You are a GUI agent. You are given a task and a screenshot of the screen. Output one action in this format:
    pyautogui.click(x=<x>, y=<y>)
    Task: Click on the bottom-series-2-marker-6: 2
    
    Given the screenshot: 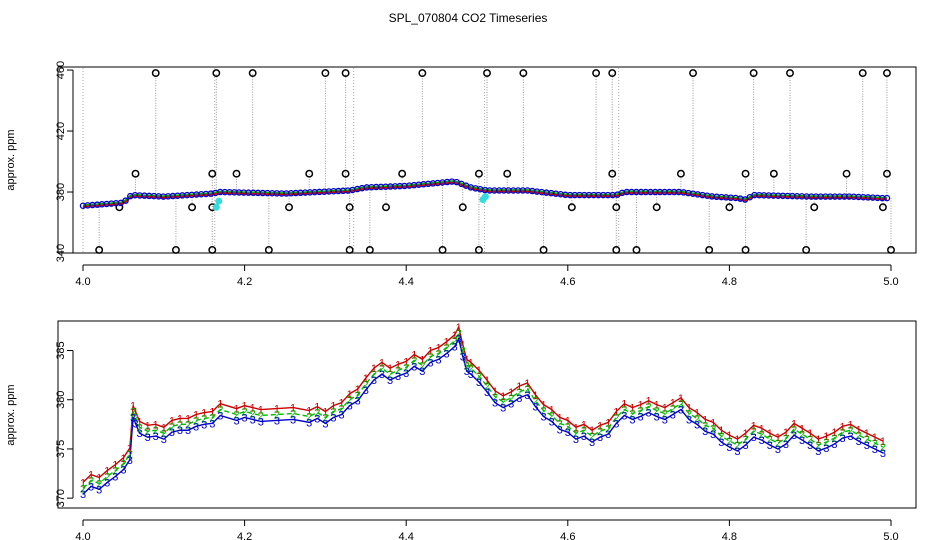 What is the action you would take?
    pyautogui.click(x=130, y=455)
    